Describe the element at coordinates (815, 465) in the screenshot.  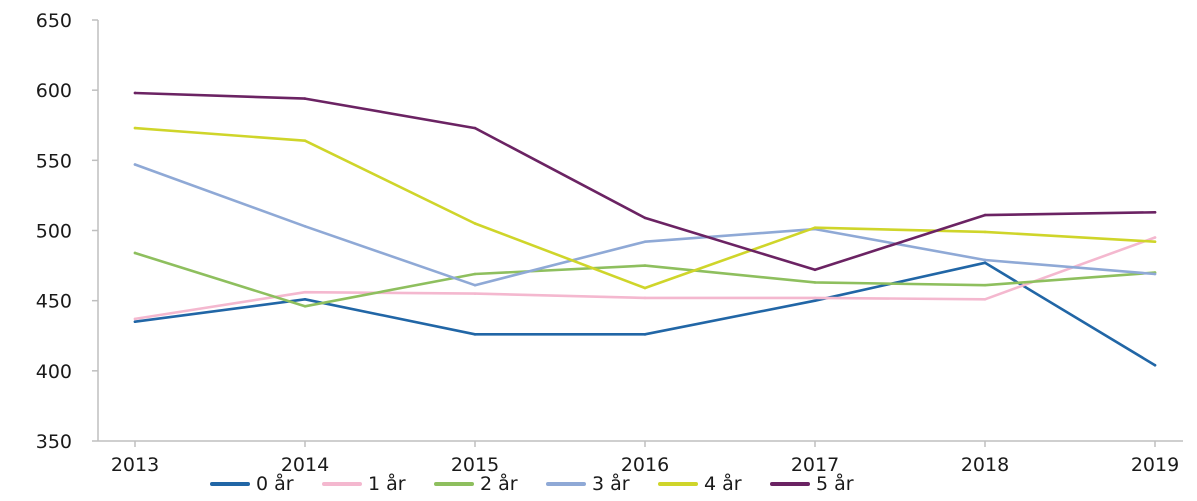
I see `x-tick-label: 2017` at that location.